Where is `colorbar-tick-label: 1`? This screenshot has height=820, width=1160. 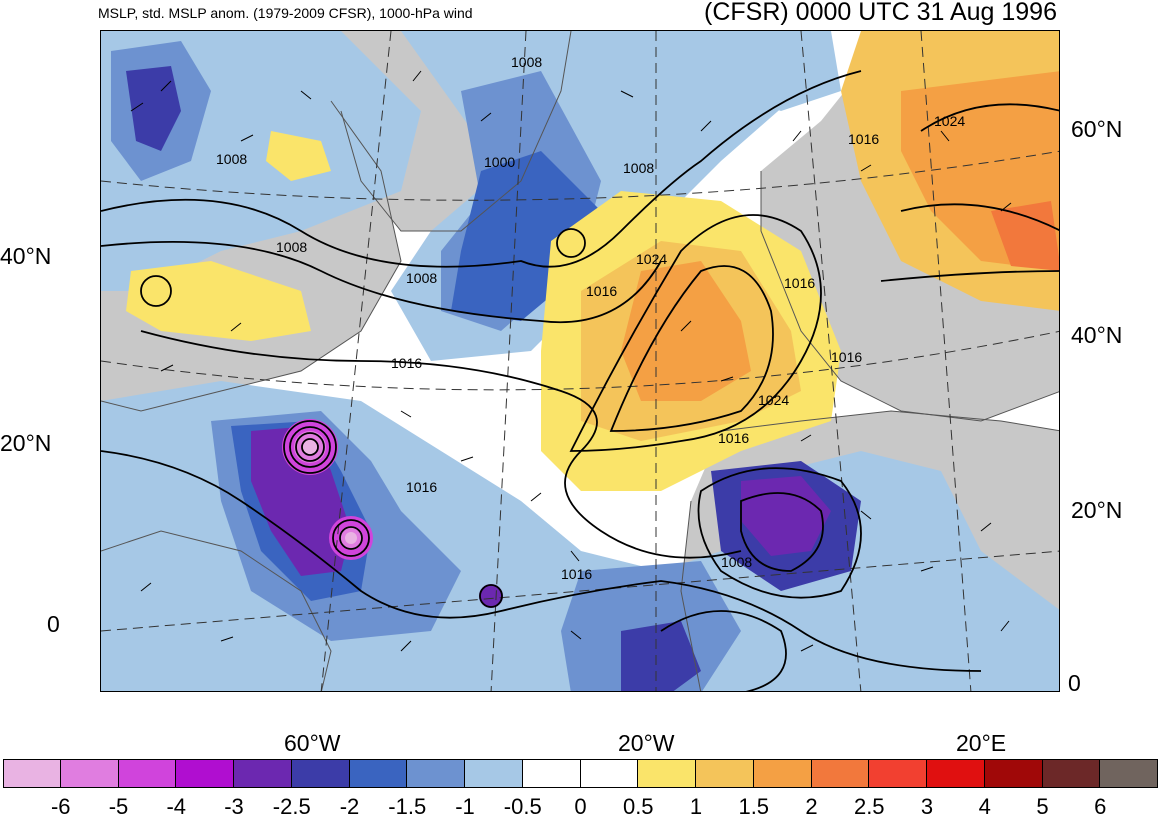 colorbar-tick-label: 1 is located at coordinates (696, 806).